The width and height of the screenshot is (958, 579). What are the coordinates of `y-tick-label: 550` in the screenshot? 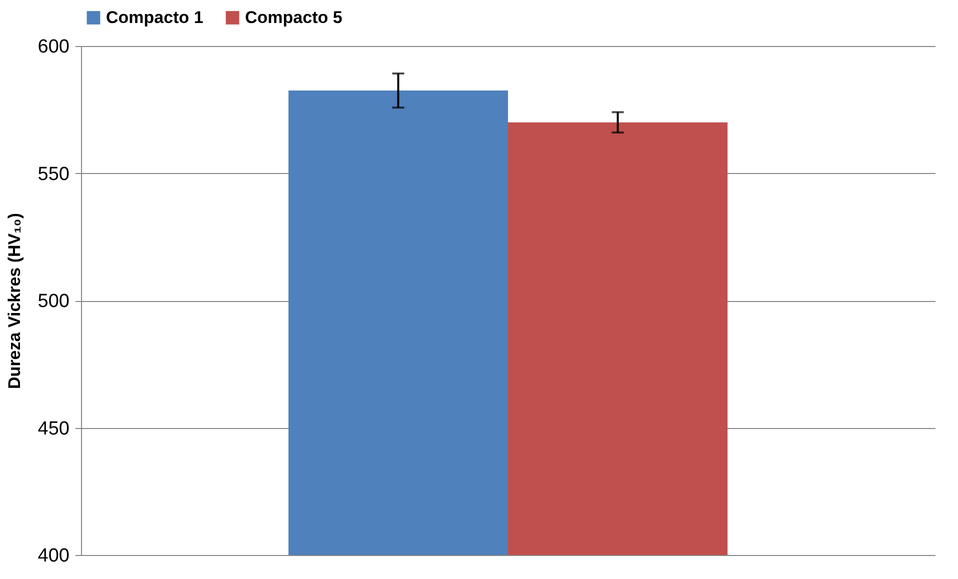 It's located at (54, 174).